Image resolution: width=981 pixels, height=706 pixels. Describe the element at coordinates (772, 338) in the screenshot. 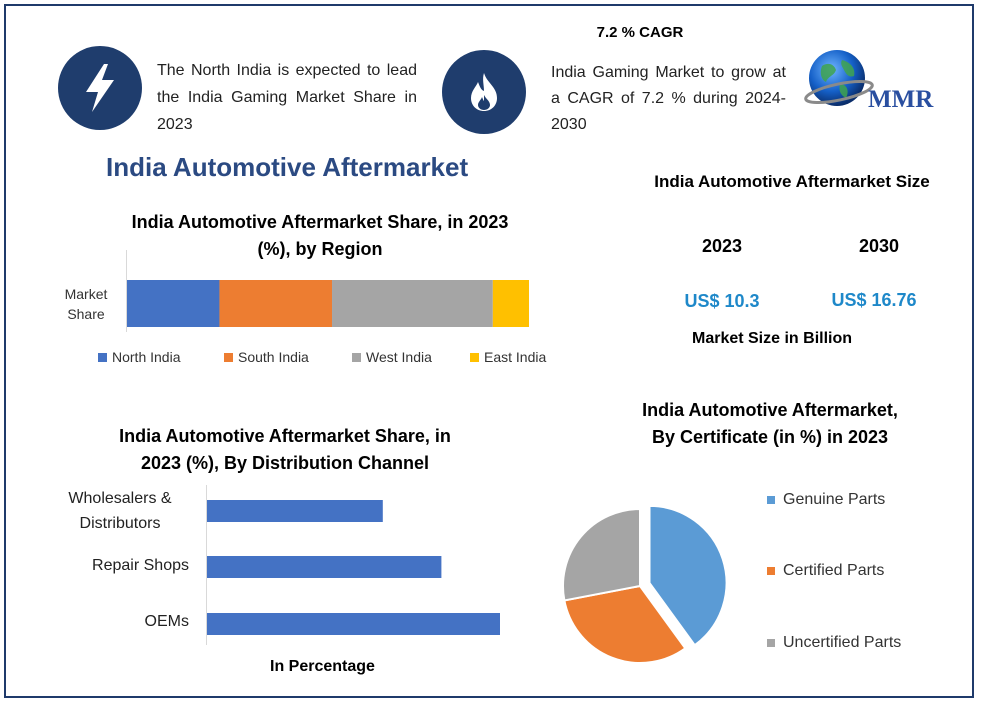

I see `size-panel-footer: Market Size in Billion` at that location.